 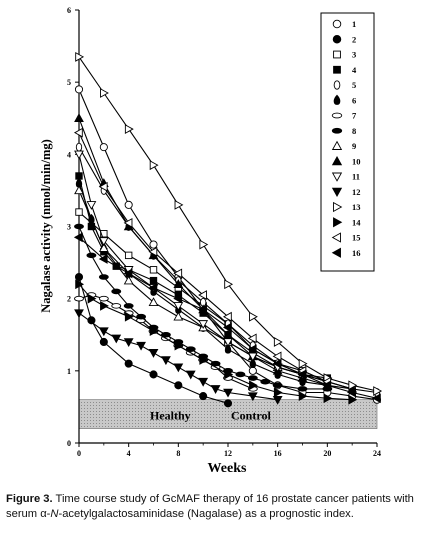 I want to click on y-tick-label: 0, so click(x=69, y=443).